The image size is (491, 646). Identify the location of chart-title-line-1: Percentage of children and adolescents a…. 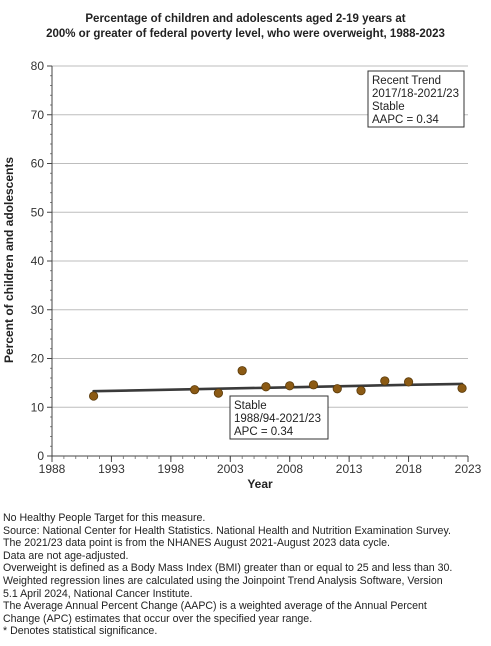
(245, 19).